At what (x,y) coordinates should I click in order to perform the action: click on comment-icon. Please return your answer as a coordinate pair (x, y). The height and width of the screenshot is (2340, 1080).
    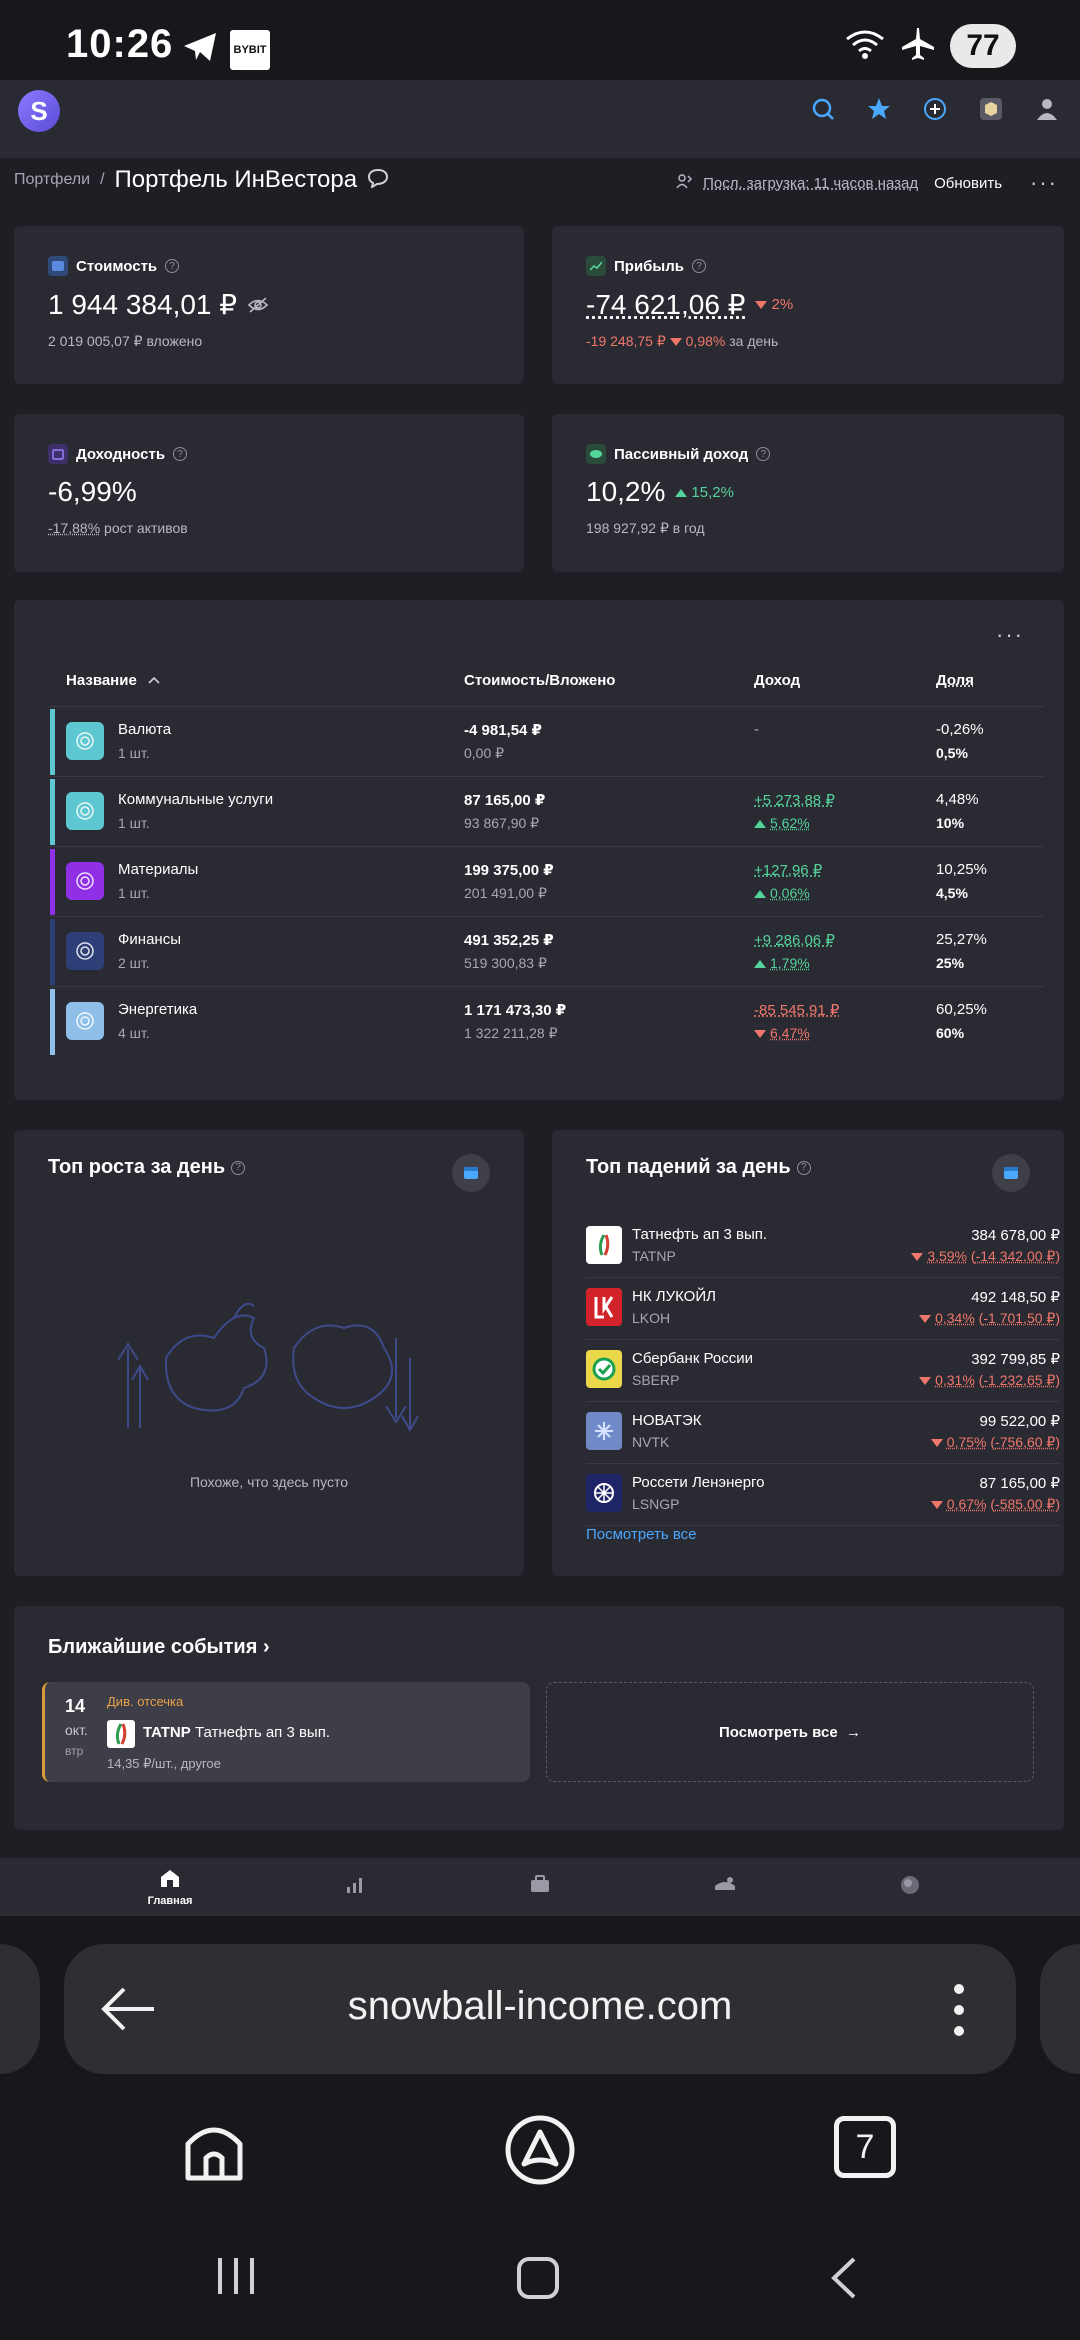
    Looking at the image, I should click on (378, 180).